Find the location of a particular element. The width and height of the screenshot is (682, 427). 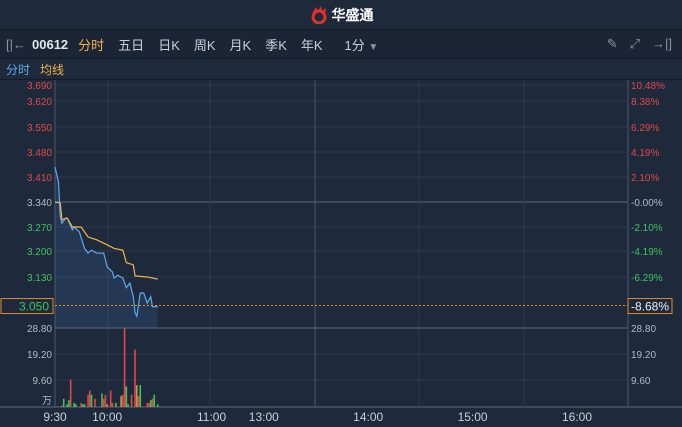

current-price-box is located at coordinates (27, 306).